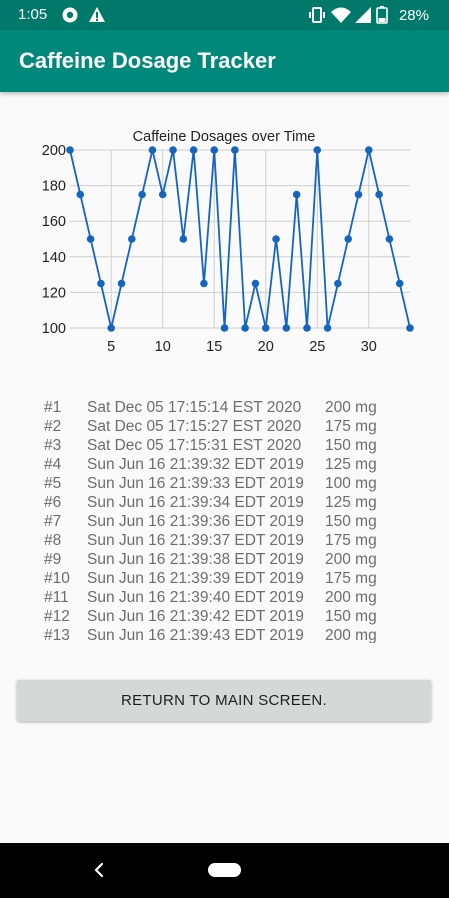 This screenshot has height=898, width=449. I want to click on log-entry-number: #13, so click(57, 635).